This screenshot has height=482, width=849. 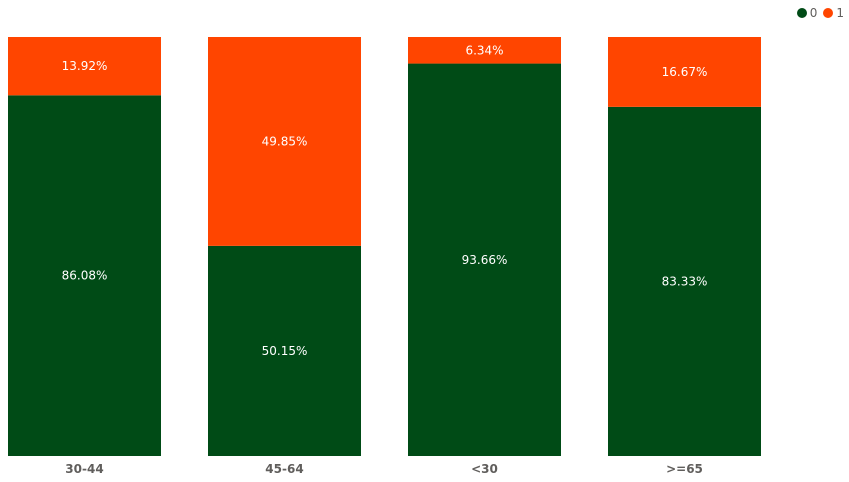 I want to click on x-tick-label-3: >=65, so click(x=684, y=469).